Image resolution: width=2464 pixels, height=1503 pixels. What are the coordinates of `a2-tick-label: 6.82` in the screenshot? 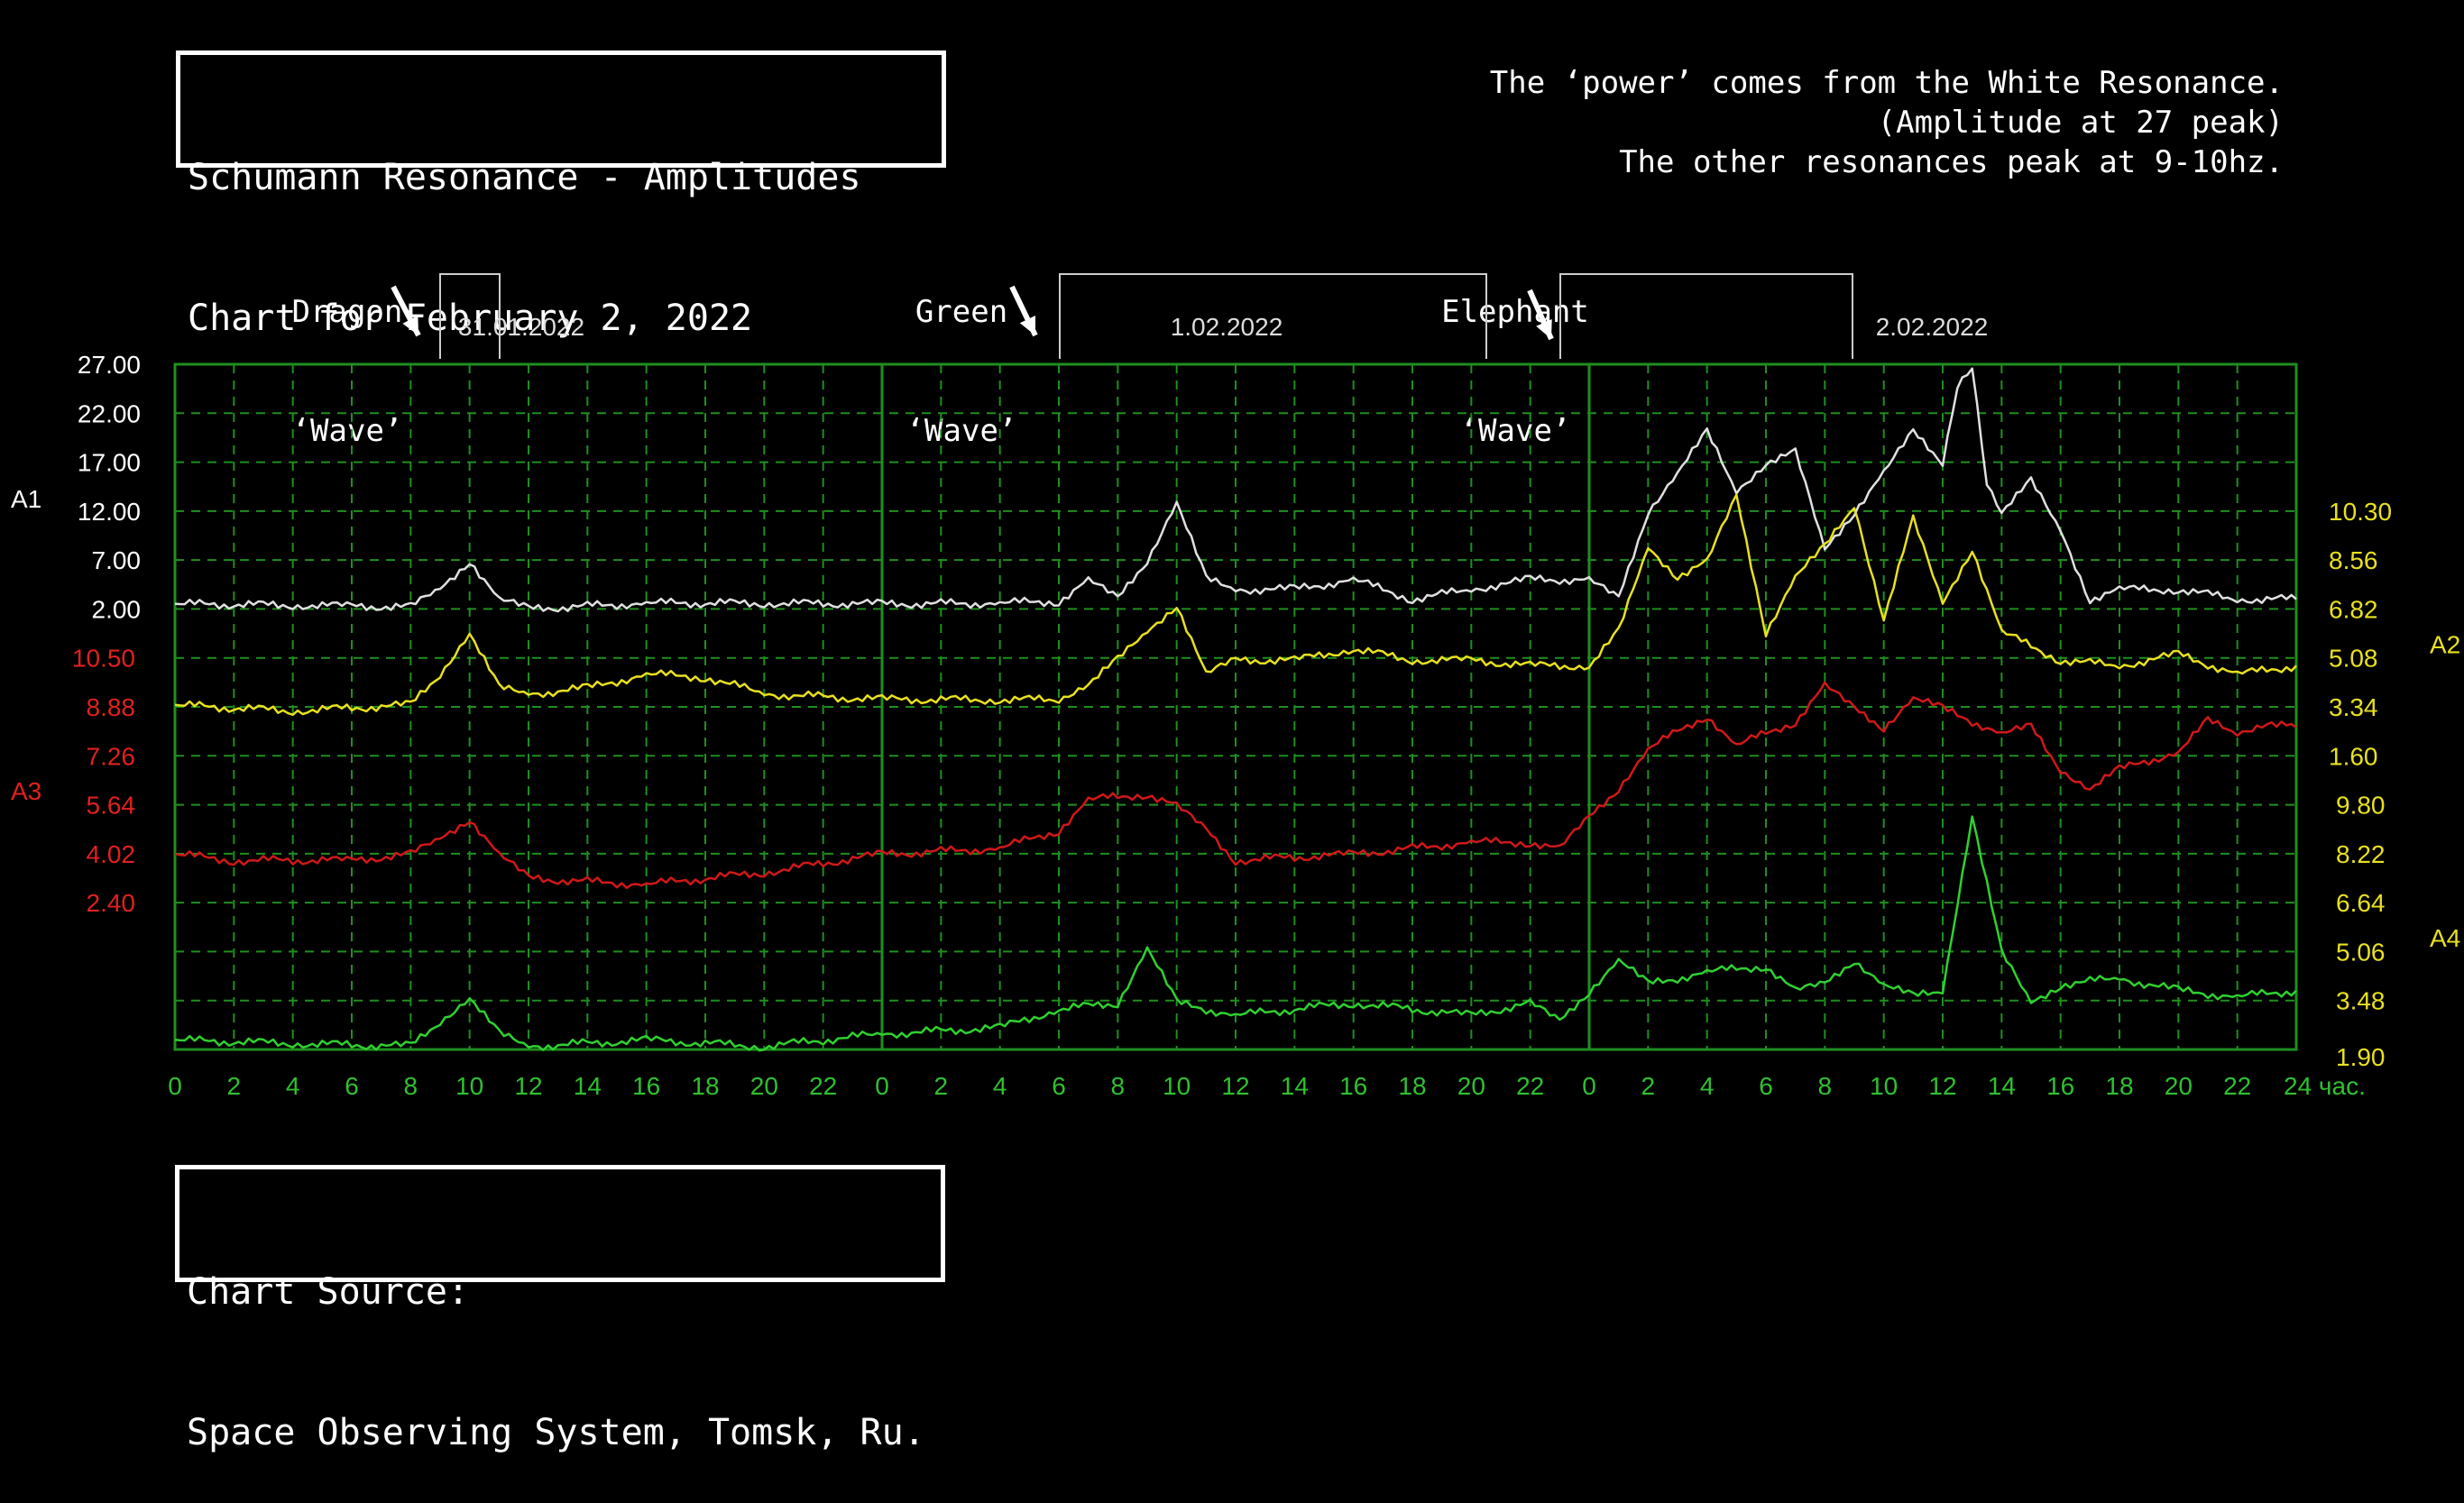 It's located at (2353, 609).